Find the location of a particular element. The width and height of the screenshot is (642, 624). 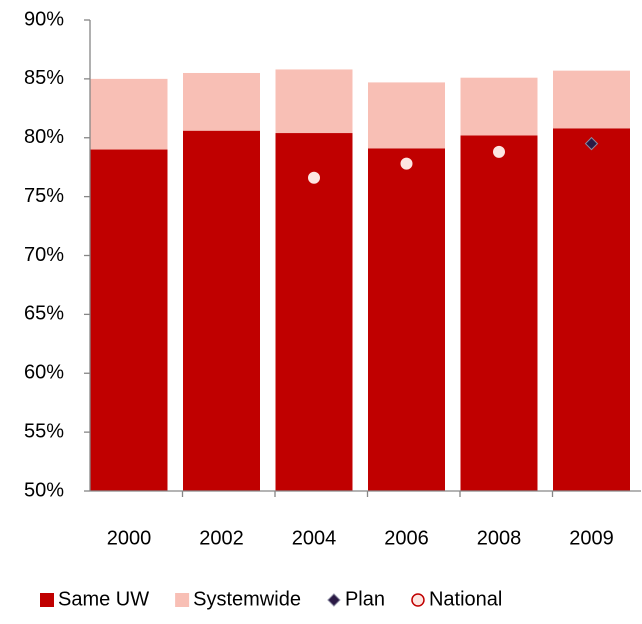

x-tick-label: 2002 is located at coordinates (221, 538).